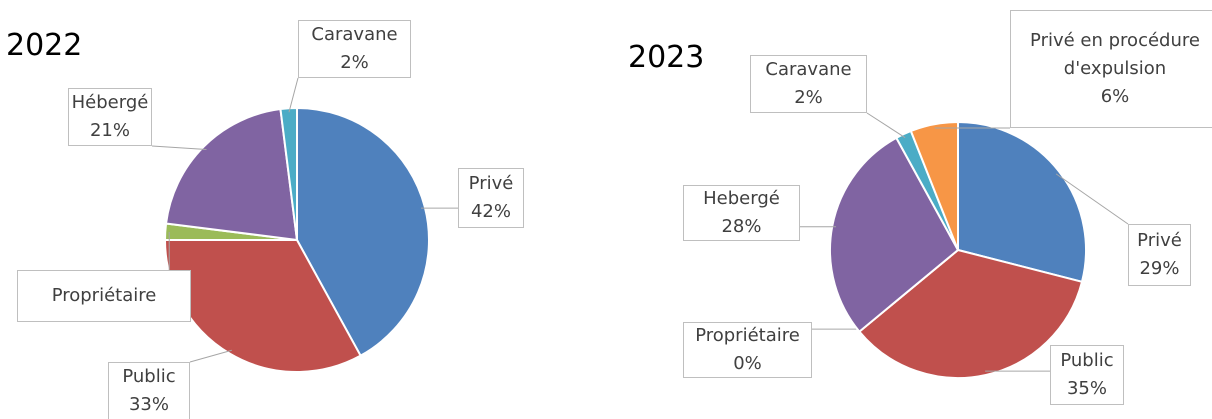 The width and height of the screenshot is (1212, 419). What do you see at coordinates (149, 390) in the screenshot?
I see `data-label: Public 33%` at bounding box center [149, 390].